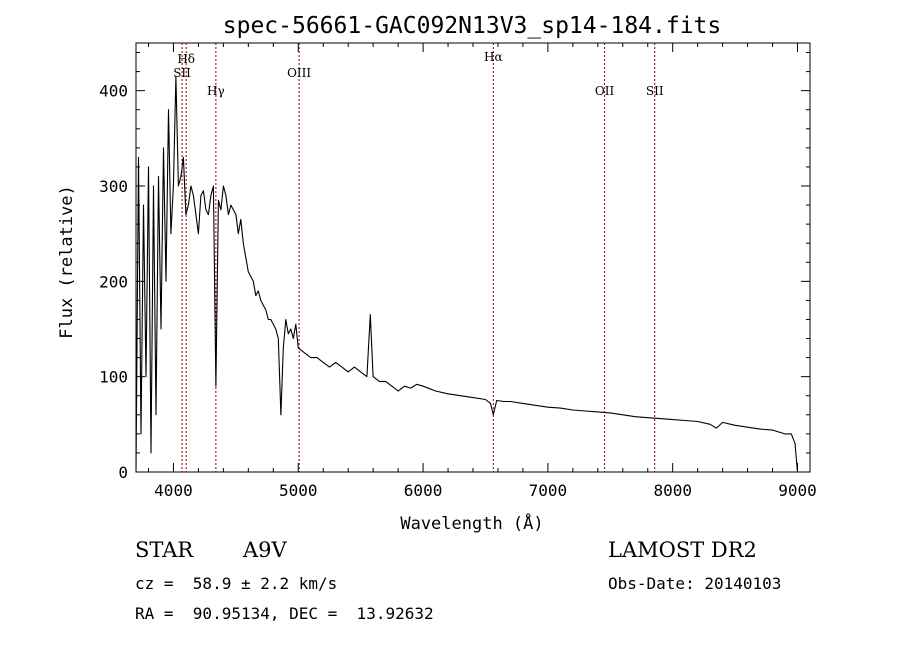 The image size is (900, 649). What do you see at coordinates (265, 550) in the screenshot?
I see `spectral-subclass: A9V` at bounding box center [265, 550].